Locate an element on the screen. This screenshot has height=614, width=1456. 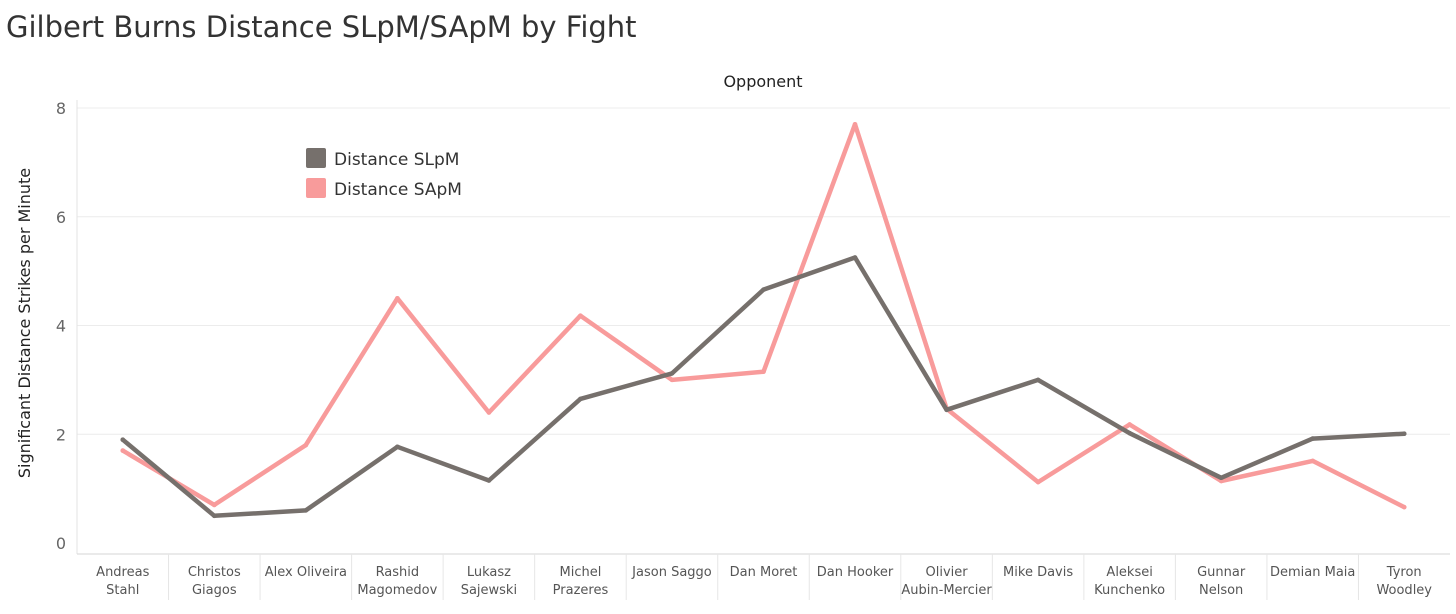
x-tick-label: Olivier Aubin-Mercier is located at coordinates (946, 581).